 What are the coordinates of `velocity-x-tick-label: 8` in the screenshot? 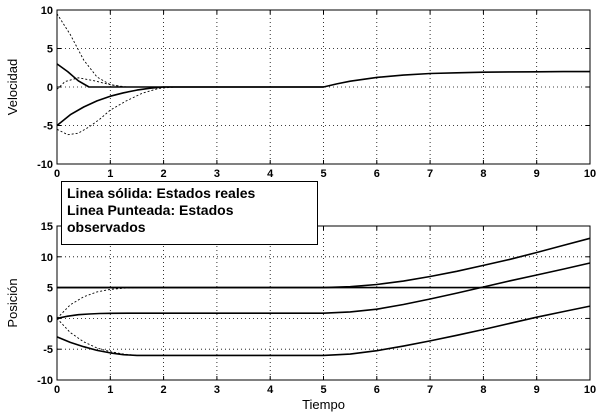 It's located at (483, 174).